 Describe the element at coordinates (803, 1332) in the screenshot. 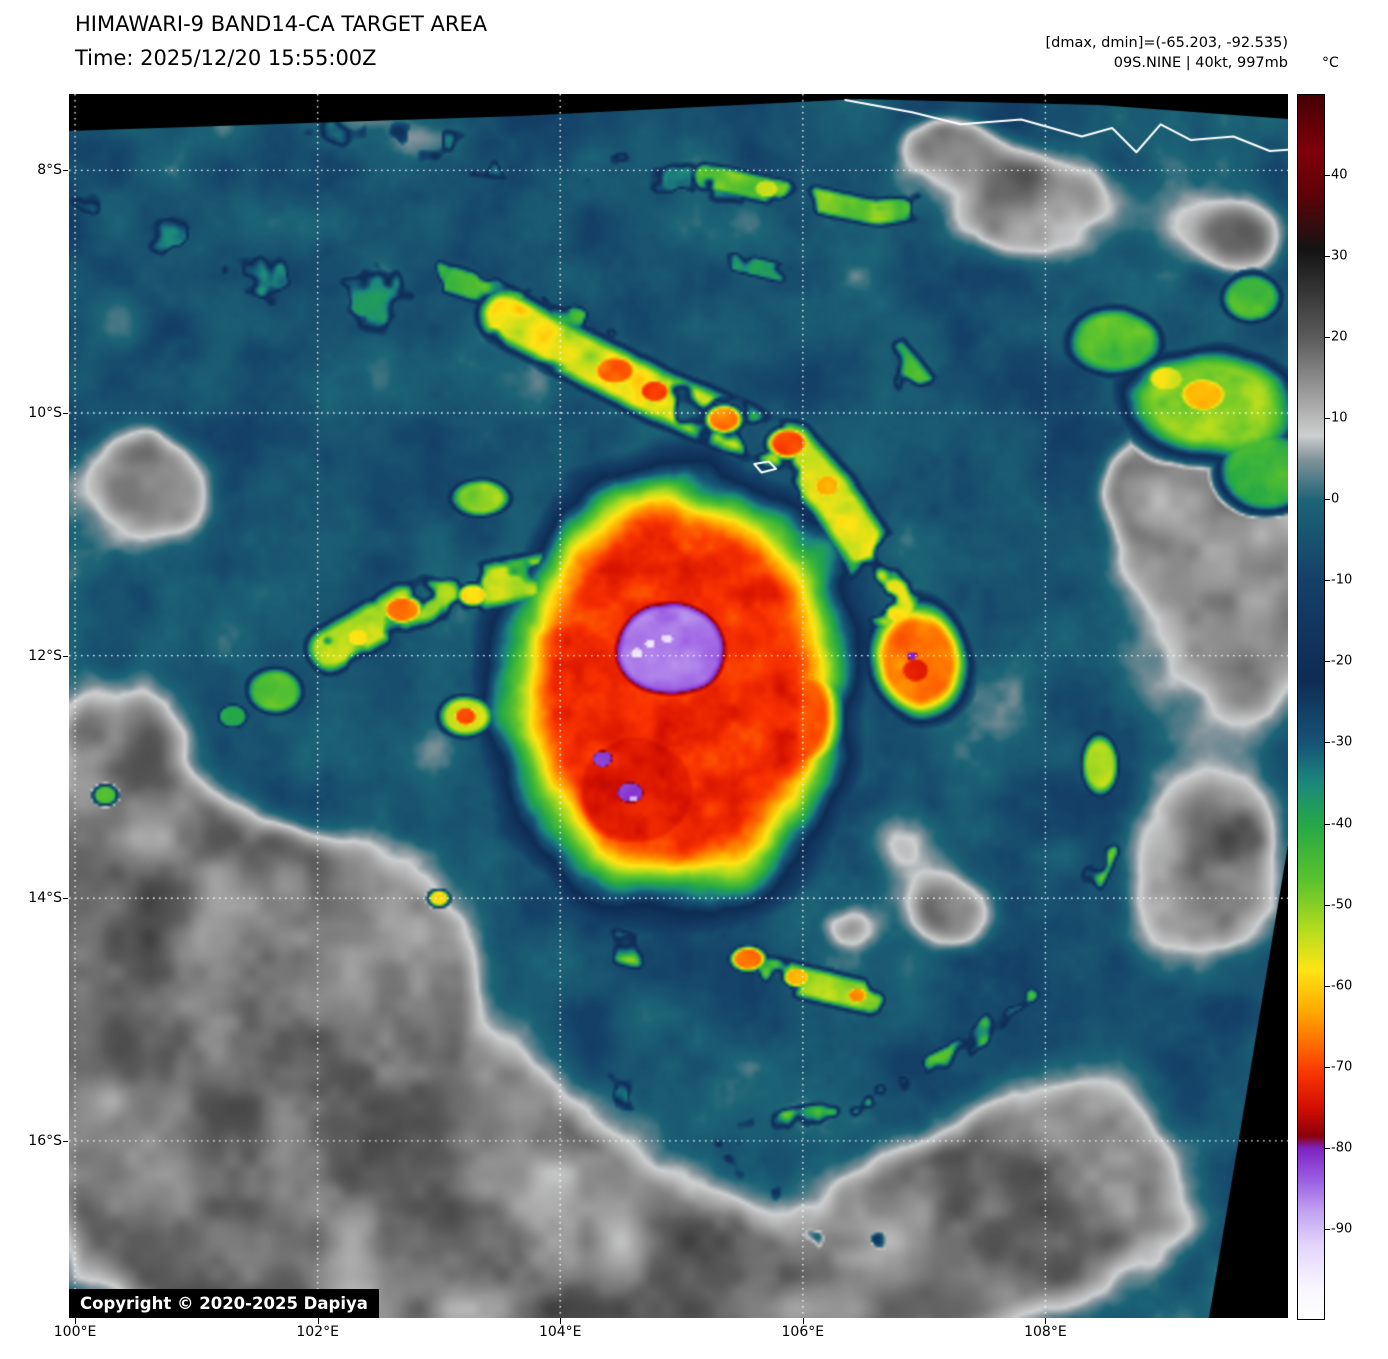

I see `lon-tick-label: 106°E` at that location.